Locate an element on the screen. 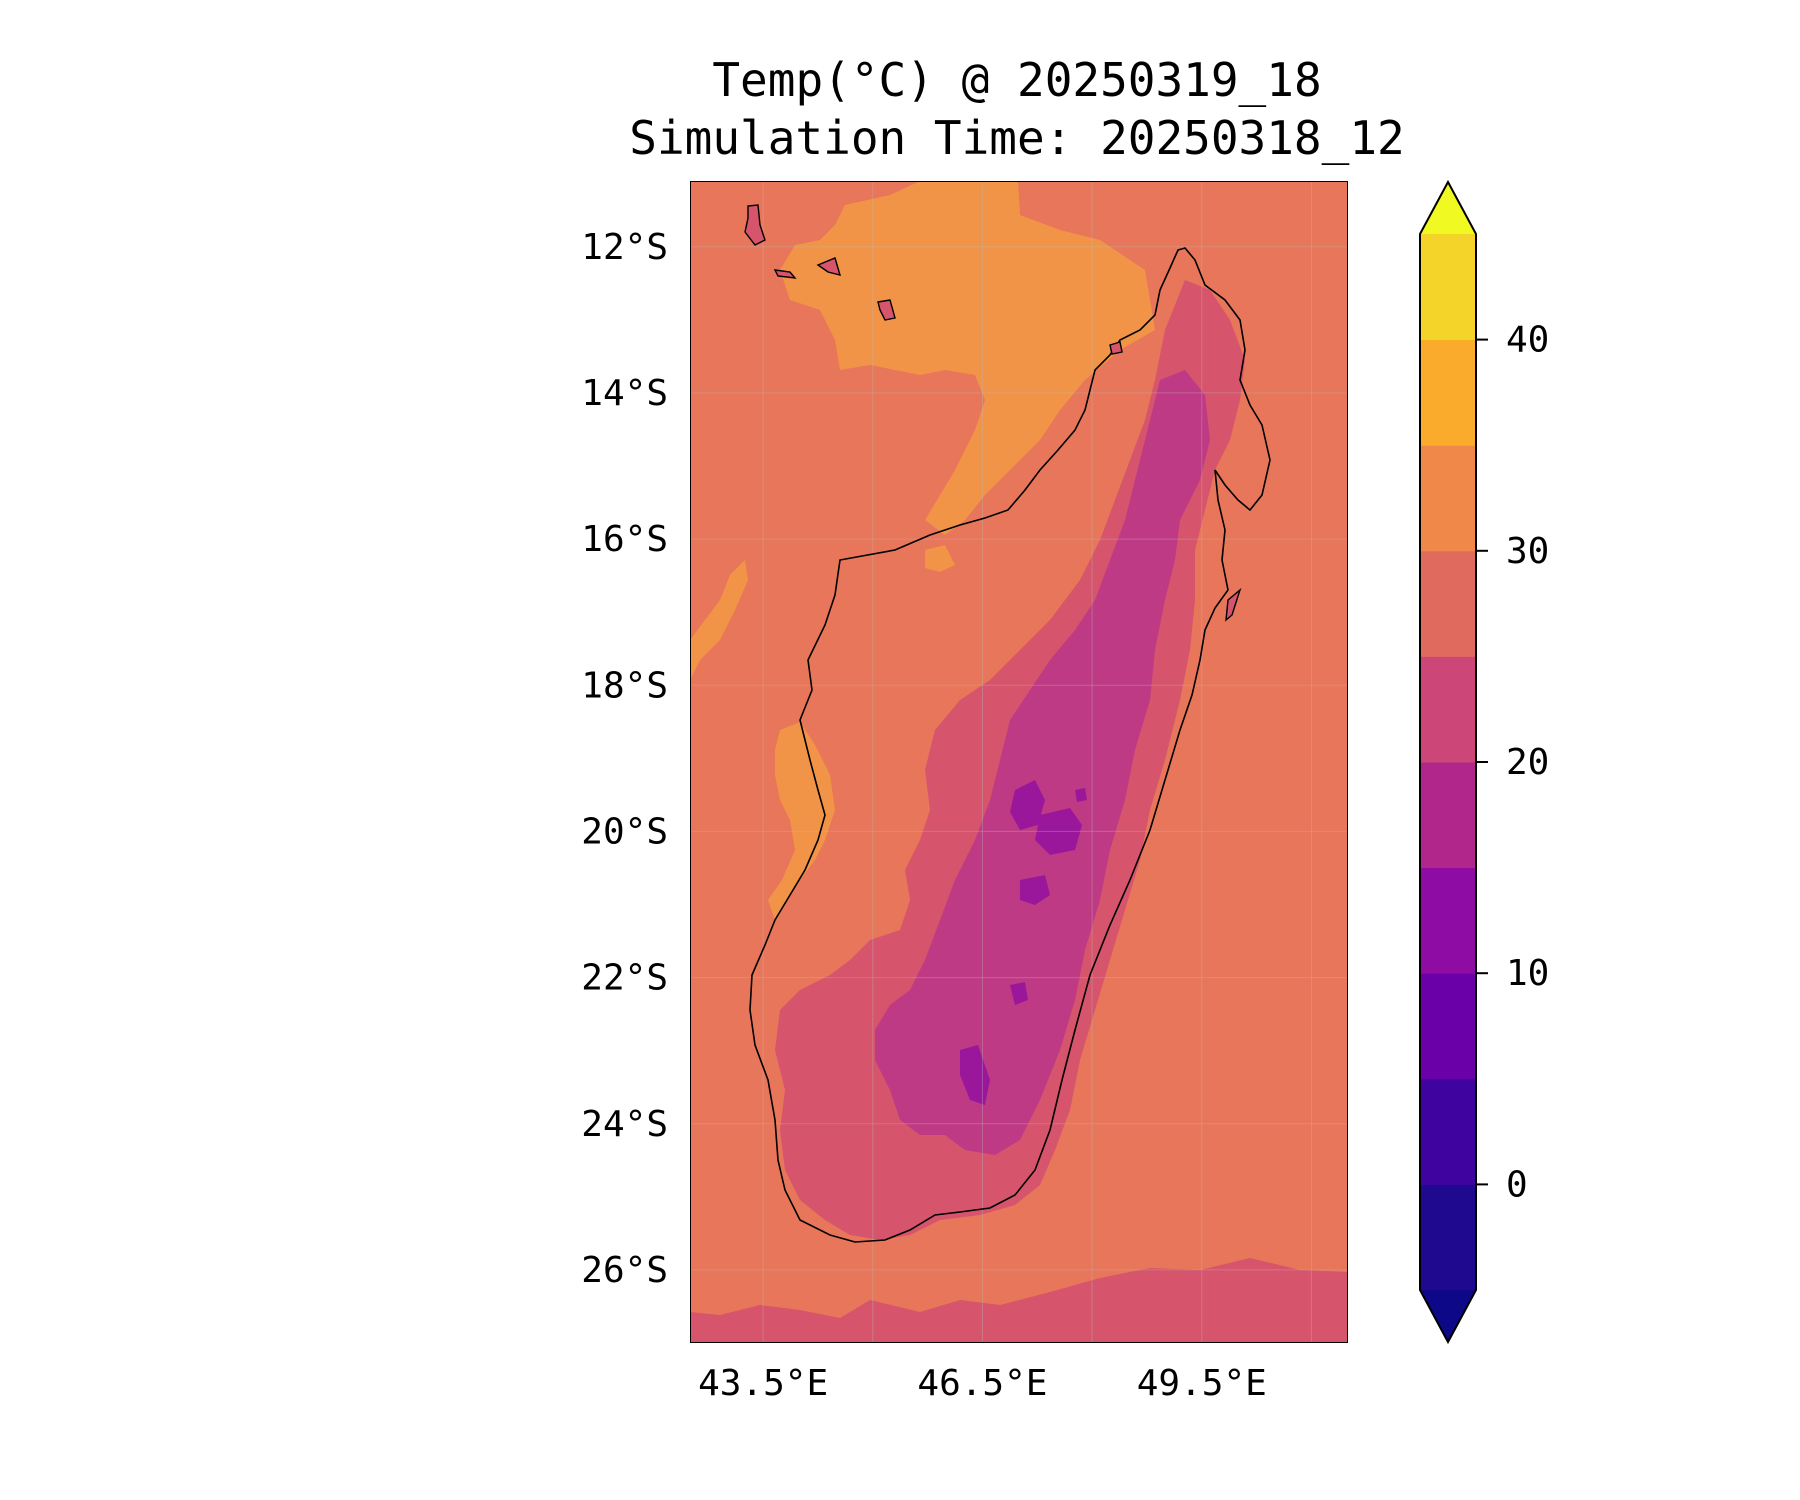 The width and height of the screenshot is (1800, 1500). chart-title-line-1: Temp(°C) @ 20250319_18 is located at coordinates (1016, 80).